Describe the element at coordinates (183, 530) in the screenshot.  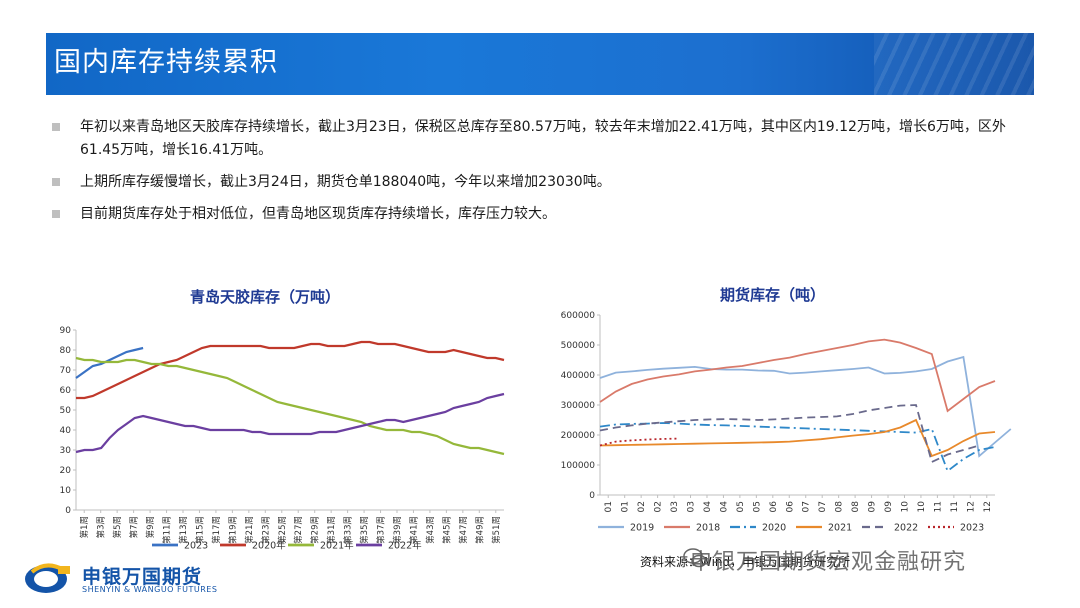
I see `x-tick-label: 第13周` at that location.